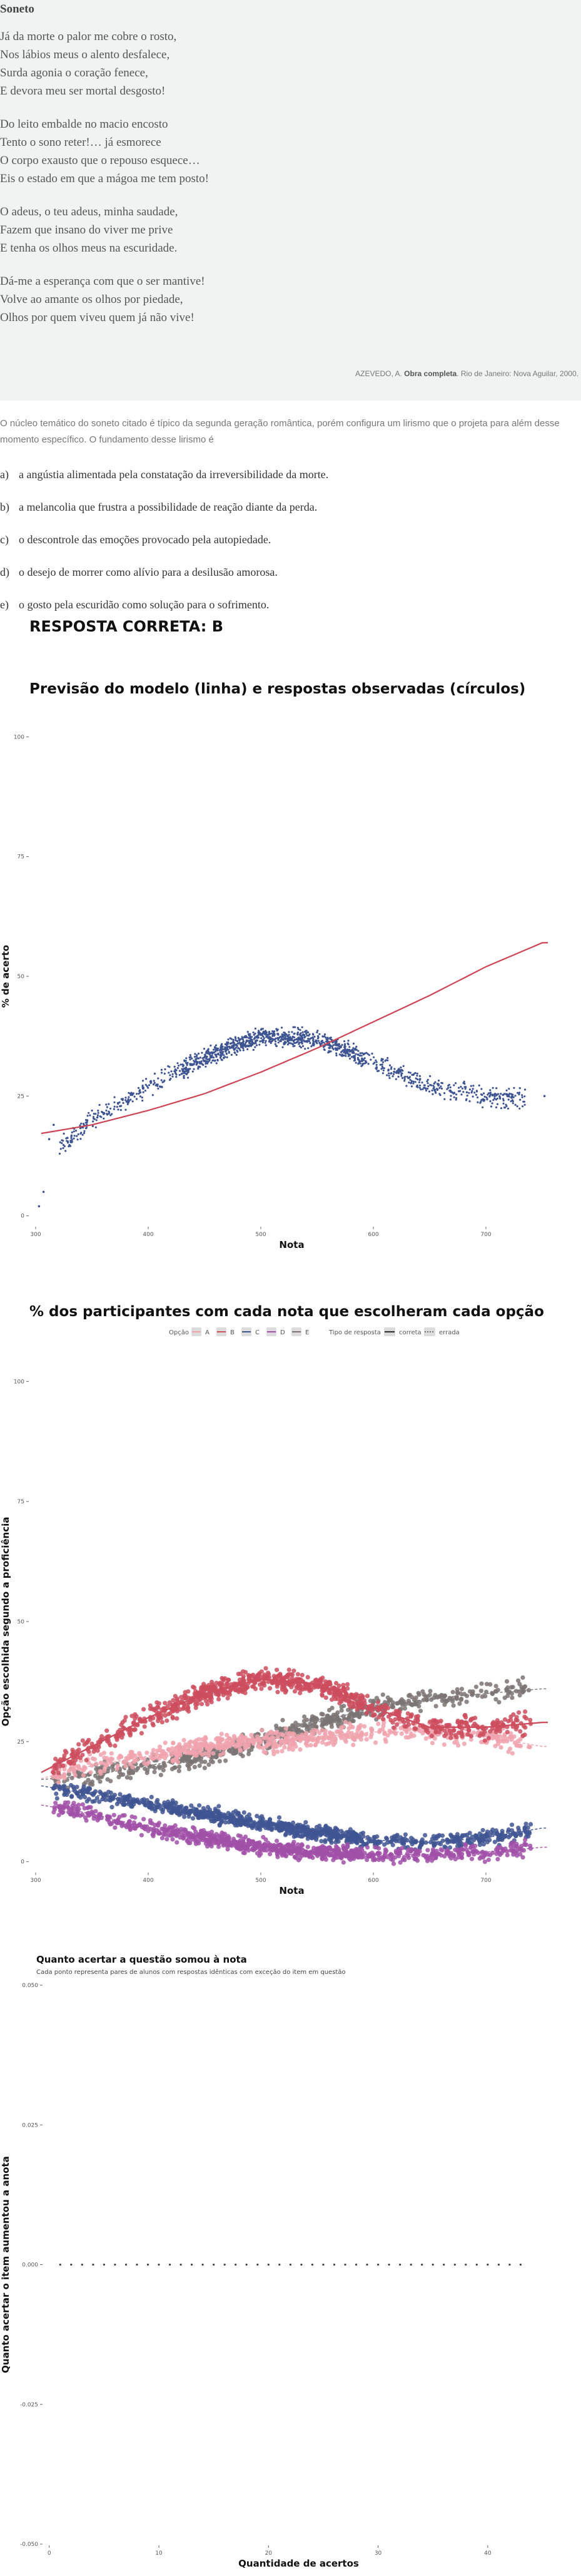 This screenshot has height=2576, width=581. Describe the element at coordinates (314, 1331) in the screenshot. I see `chart2-legend: Opção A B C D E Tipo de resposta correta errada` at that location.